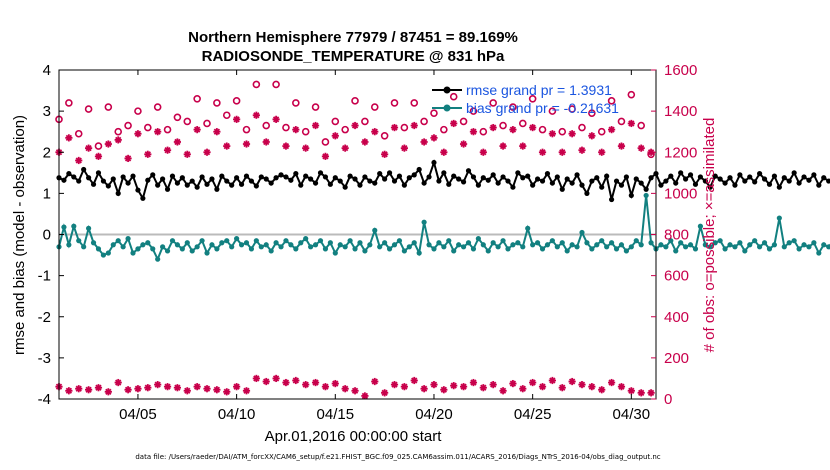 This screenshot has width=830, height=470. Describe the element at coordinates (676, 358) in the screenshot. I see `y-right-tick-label: 200` at that location.